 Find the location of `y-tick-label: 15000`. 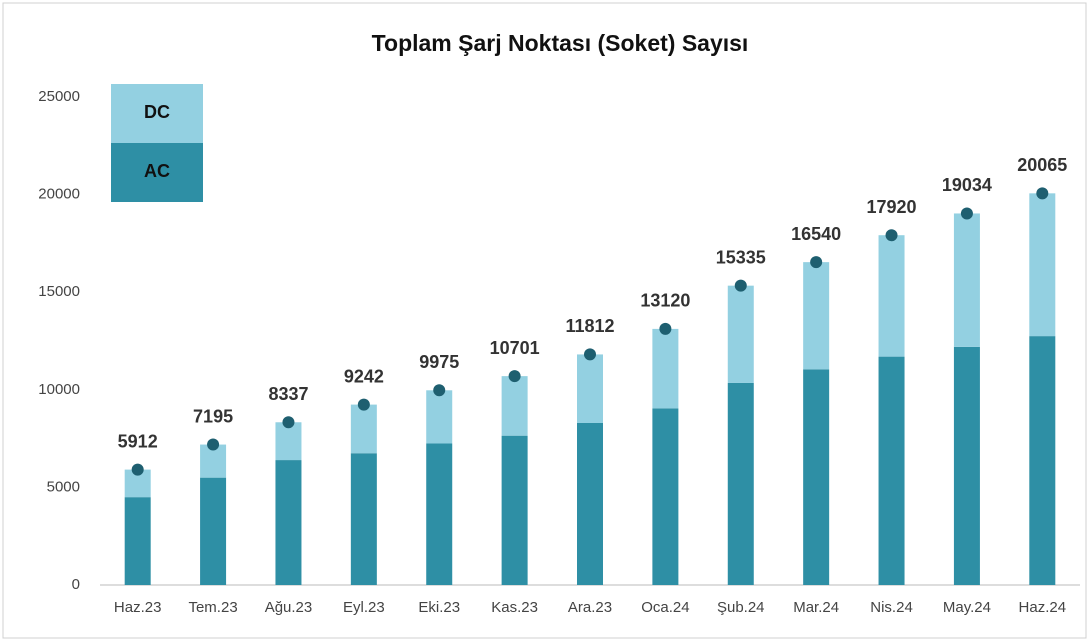

y-tick-label: 15000 is located at coordinates (59, 291).